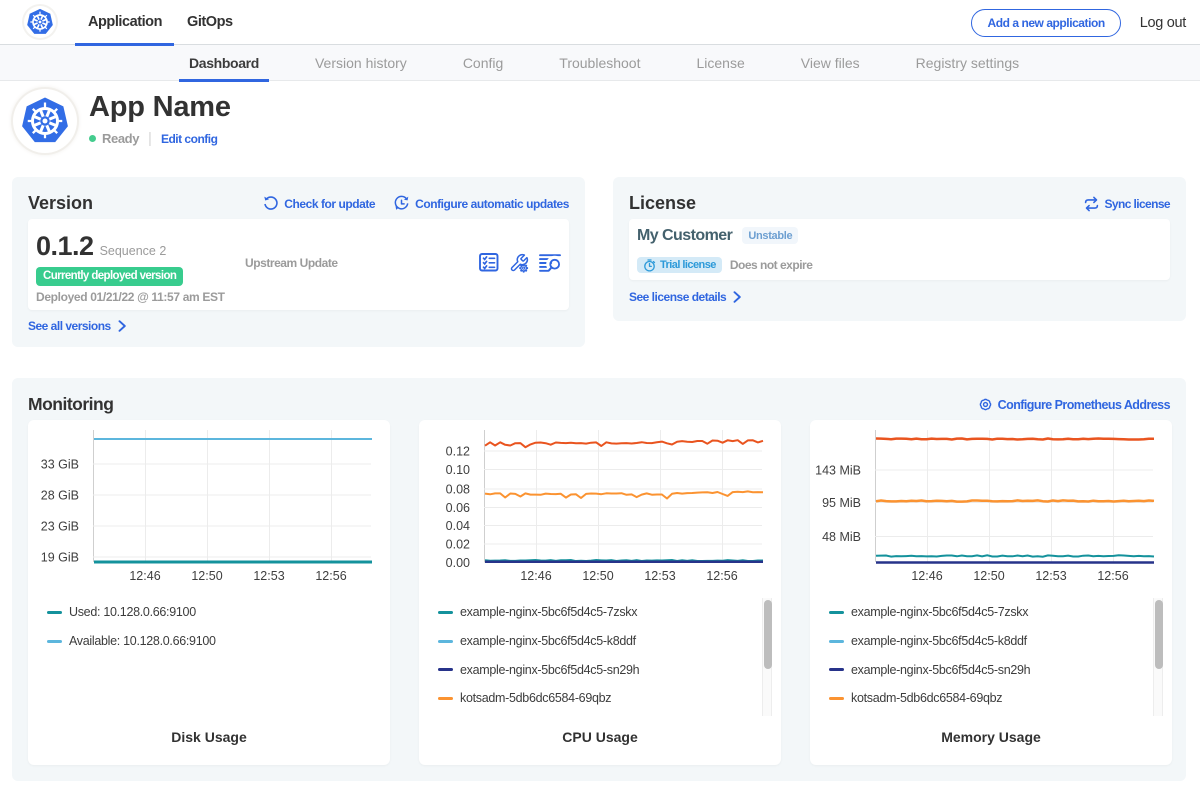 This screenshot has height=796, width=1200. I want to click on svg-text: 0.04, so click(458, 526).